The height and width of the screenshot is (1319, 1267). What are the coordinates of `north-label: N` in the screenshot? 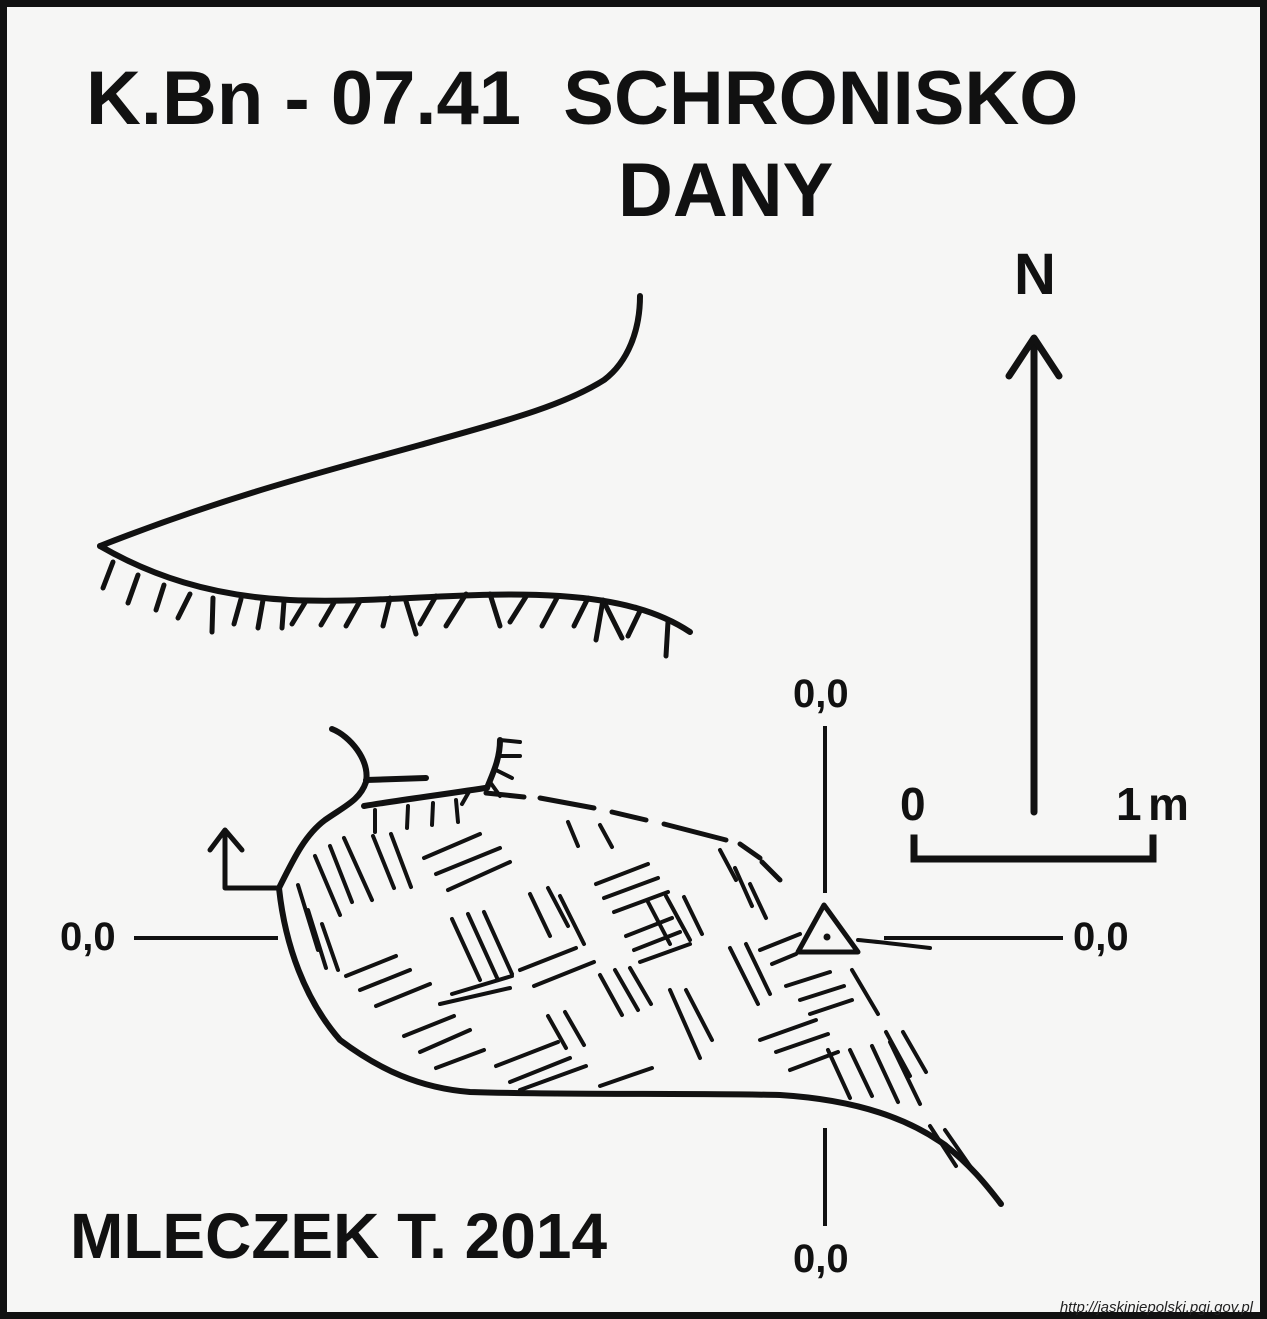 It's located at (1035, 274).